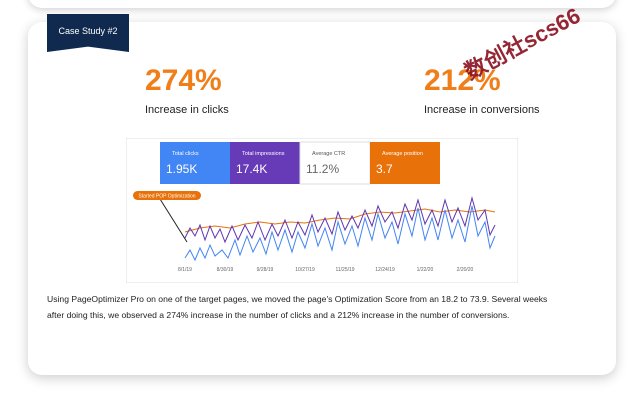  Describe the element at coordinates (251, 169) in the screenshot. I see `metric-value: 17.4K` at that location.